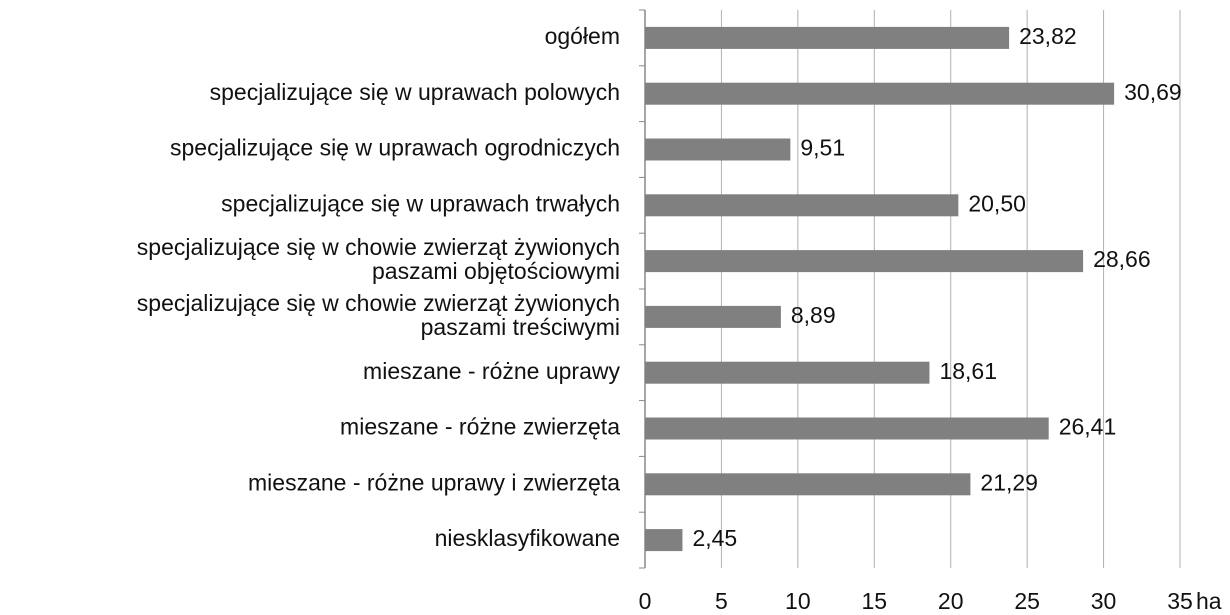  I want to click on x-tick-label: 5, so click(721, 601).